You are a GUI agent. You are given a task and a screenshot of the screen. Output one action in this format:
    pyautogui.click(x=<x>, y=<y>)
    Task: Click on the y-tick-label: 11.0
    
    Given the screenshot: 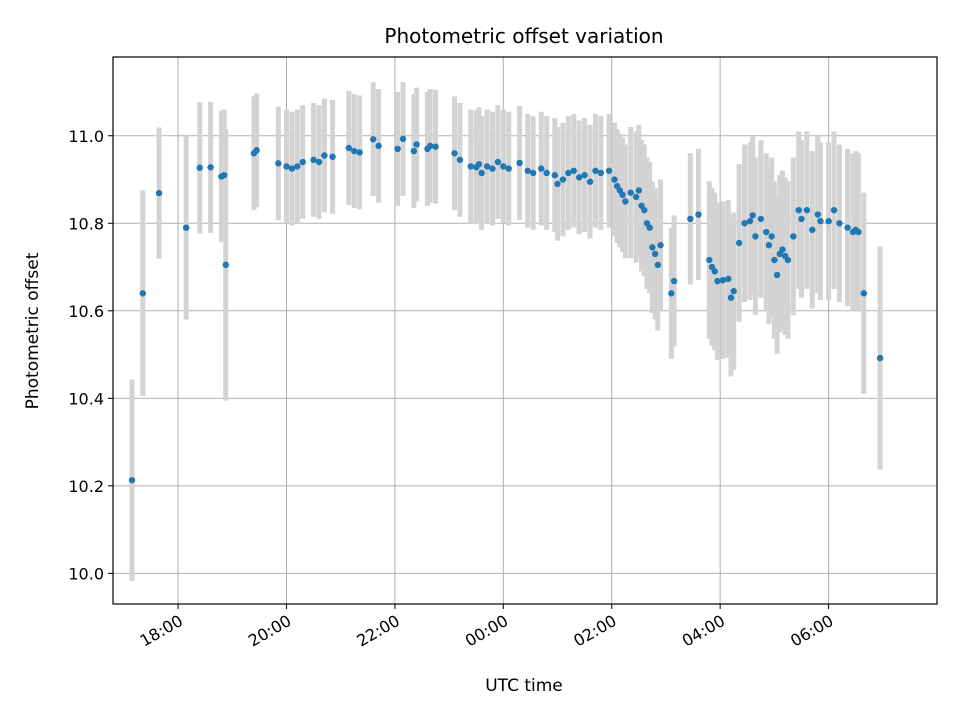 What is the action you would take?
    pyautogui.click(x=86, y=136)
    